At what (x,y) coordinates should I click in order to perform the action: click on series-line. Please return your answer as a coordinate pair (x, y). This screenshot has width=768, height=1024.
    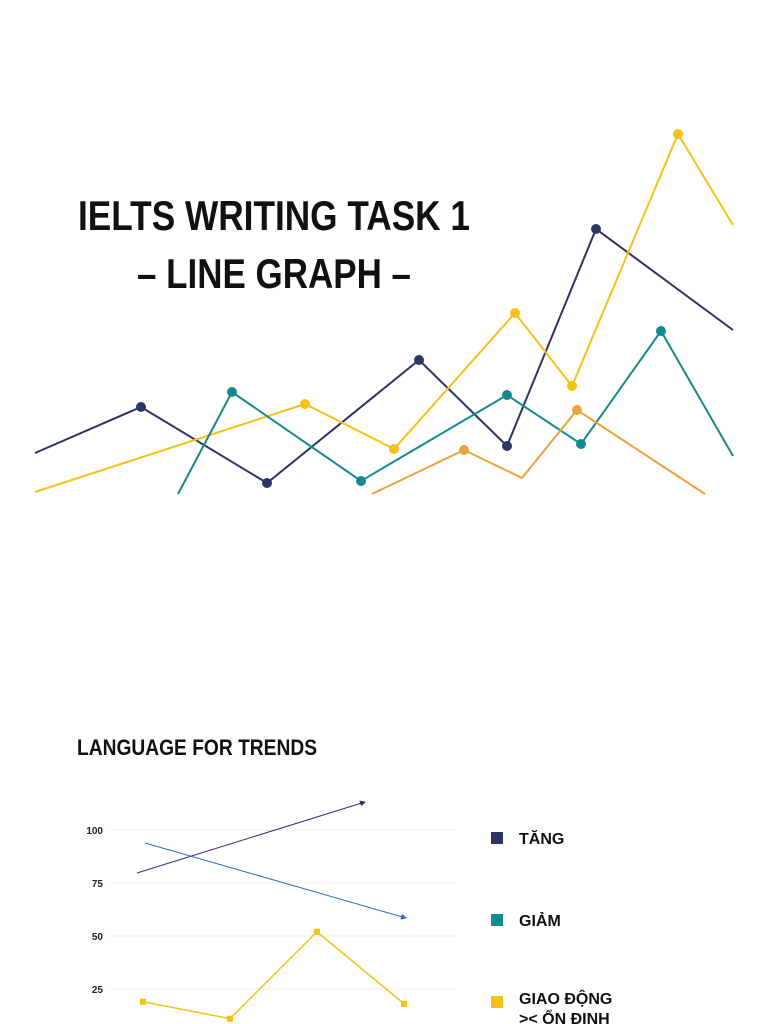
    Looking at the image, I should click on (273, 975).